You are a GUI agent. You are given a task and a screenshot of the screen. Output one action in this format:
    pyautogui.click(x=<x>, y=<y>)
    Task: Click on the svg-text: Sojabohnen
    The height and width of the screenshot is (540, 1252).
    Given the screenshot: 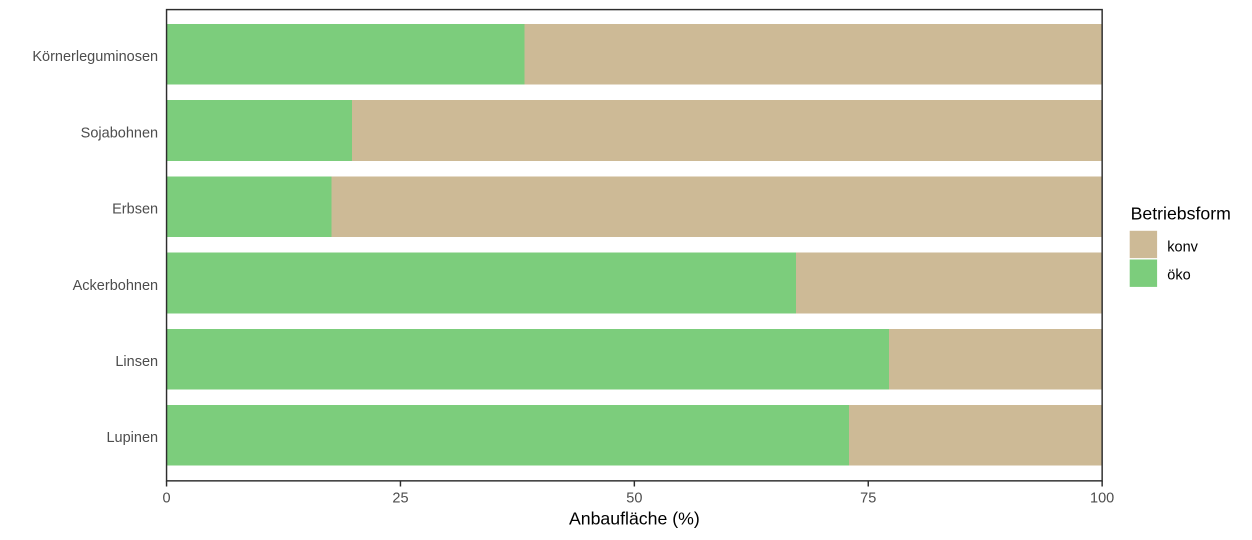 What is the action you would take?
    pyautogui.click(x=119, y=133)
    